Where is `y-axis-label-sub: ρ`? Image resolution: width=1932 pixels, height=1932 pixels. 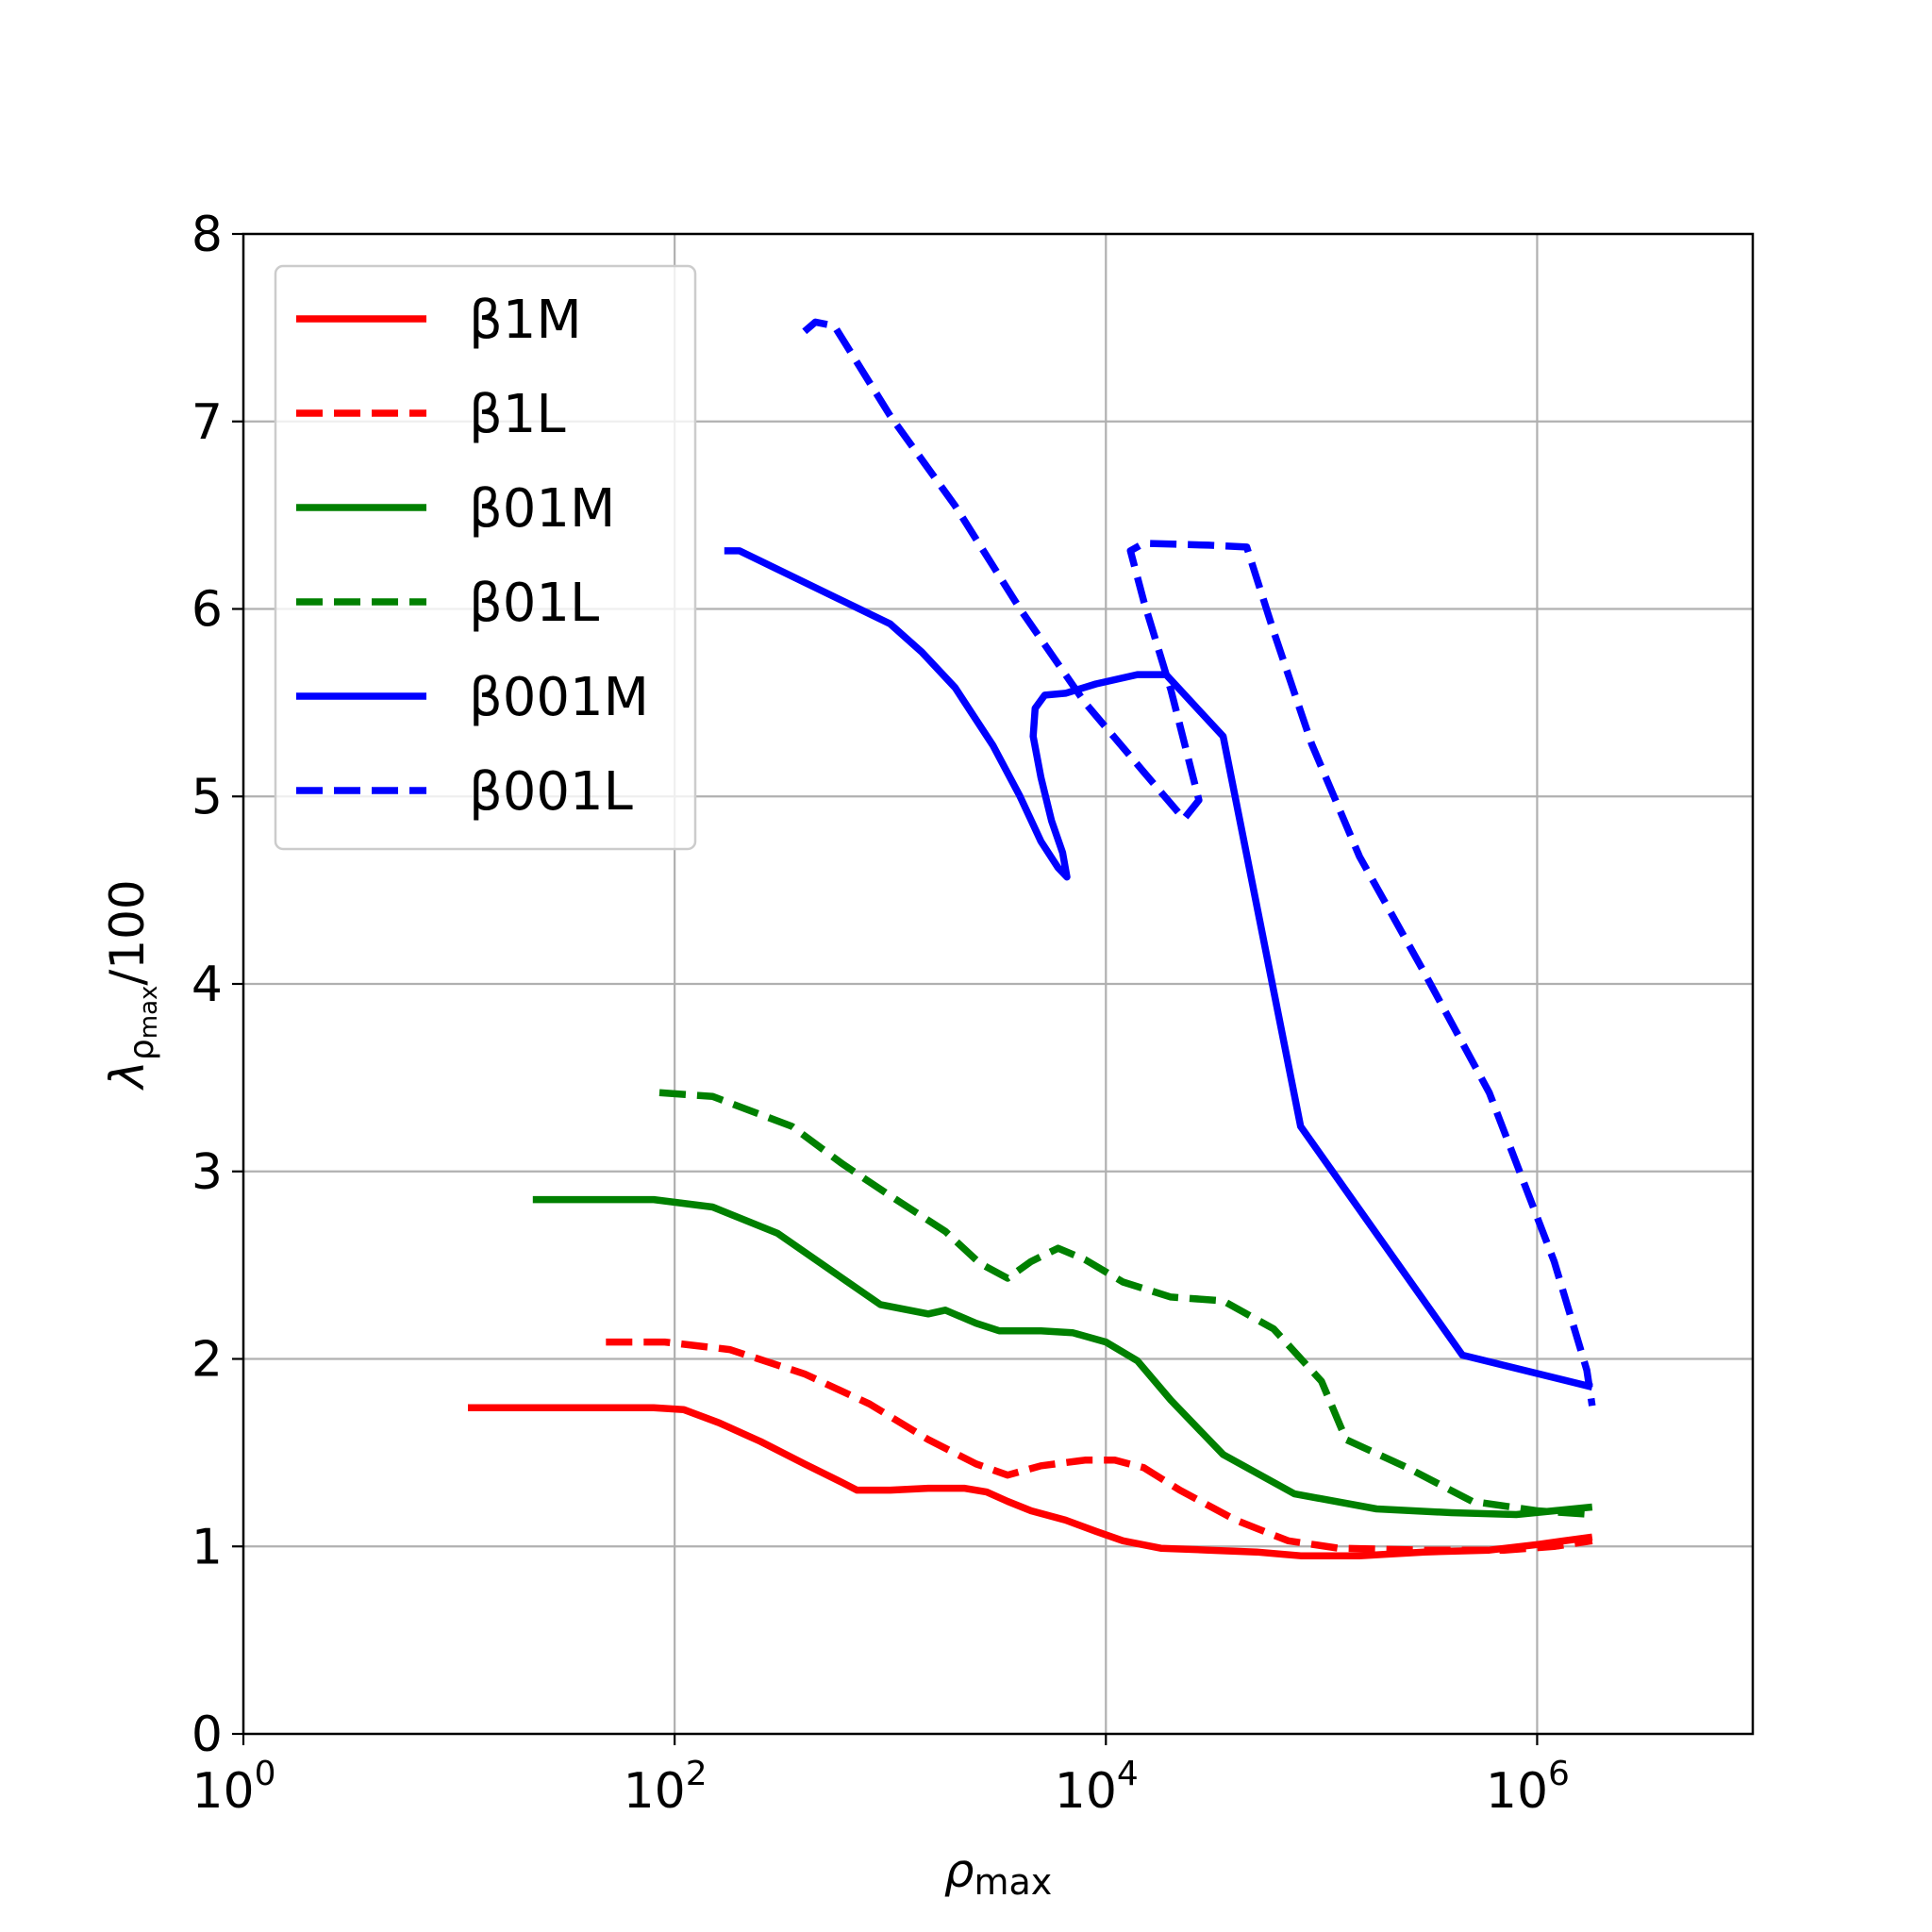
y-axis-label-sub: ρ is located at coordinates (142, 1049).